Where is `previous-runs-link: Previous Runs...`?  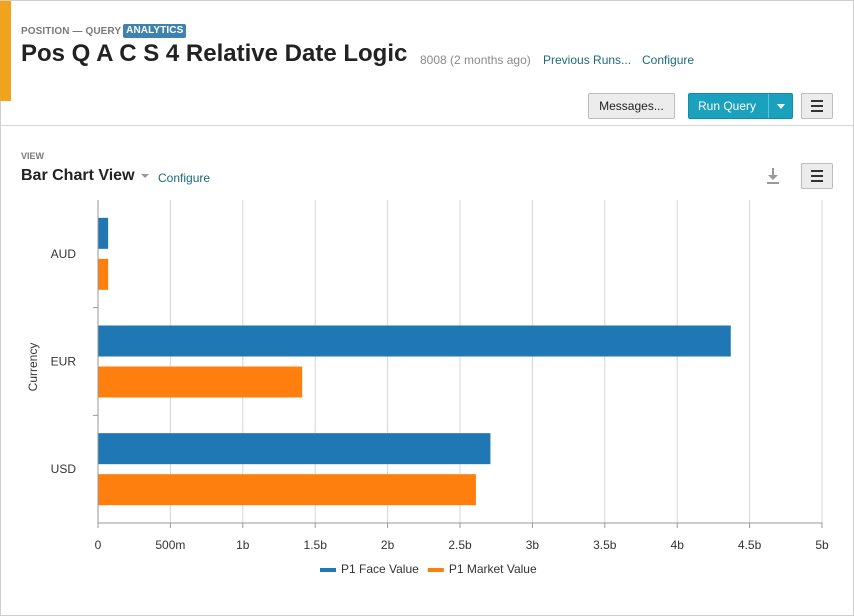 previous-runs-link: Previous Runs... is located at coordinates (587, 60).